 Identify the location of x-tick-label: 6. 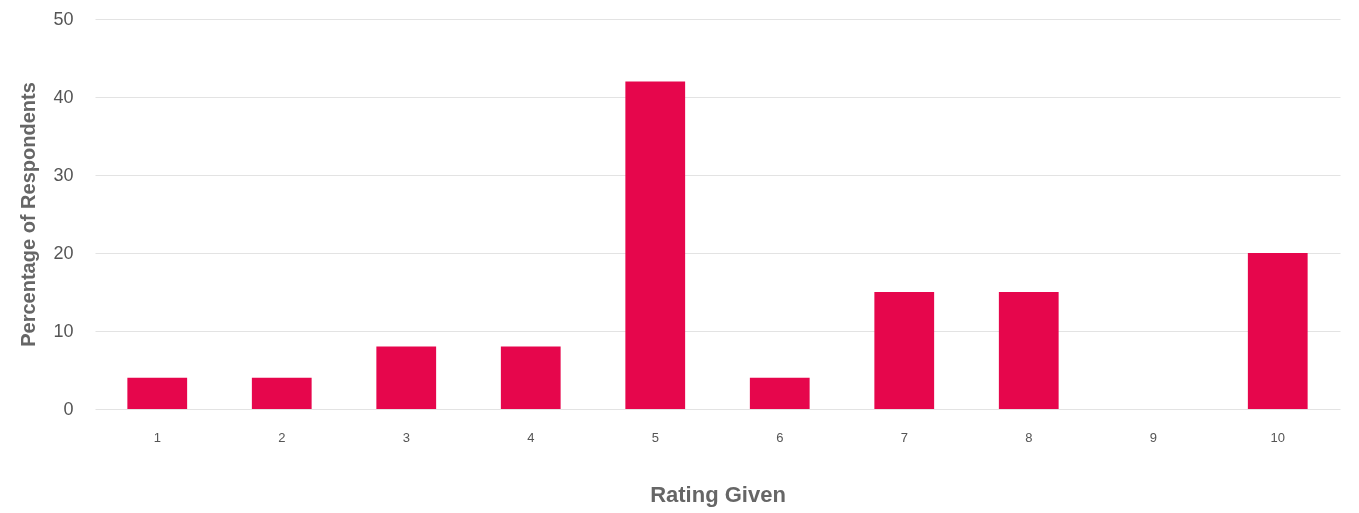
(780, 437).